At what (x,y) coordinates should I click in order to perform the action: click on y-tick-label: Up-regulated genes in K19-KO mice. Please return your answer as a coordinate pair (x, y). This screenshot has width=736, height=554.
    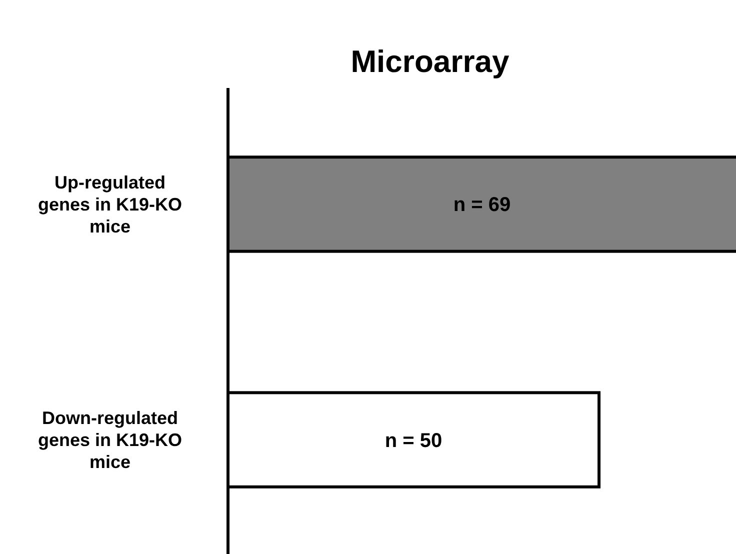
    Looking at the image, I should click on (110, 204).